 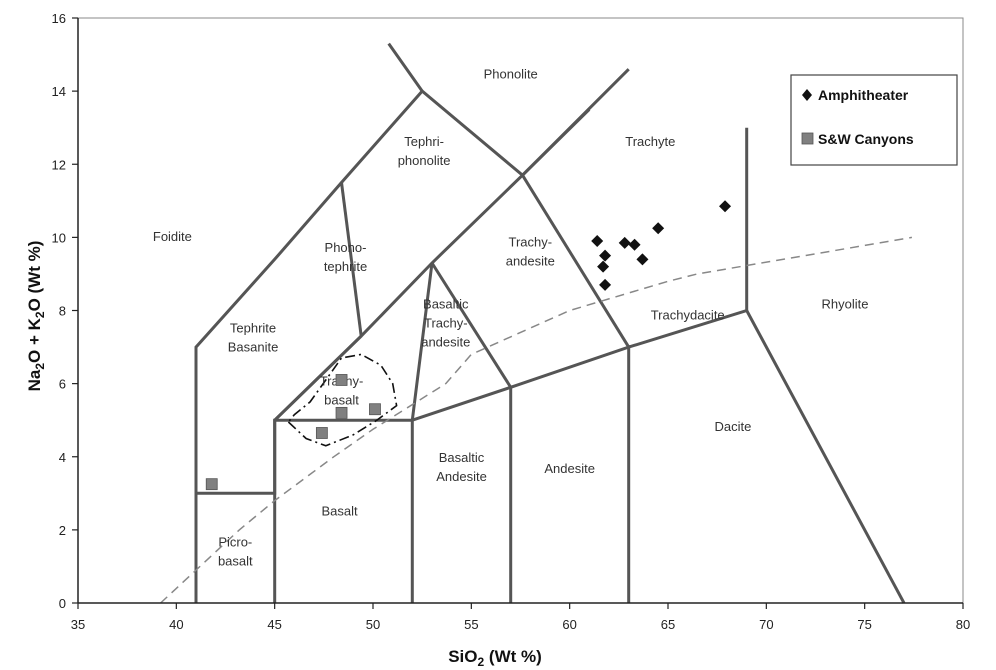 I want to click on field-label: Basaltic Andesite, so click(x=461, y=467).